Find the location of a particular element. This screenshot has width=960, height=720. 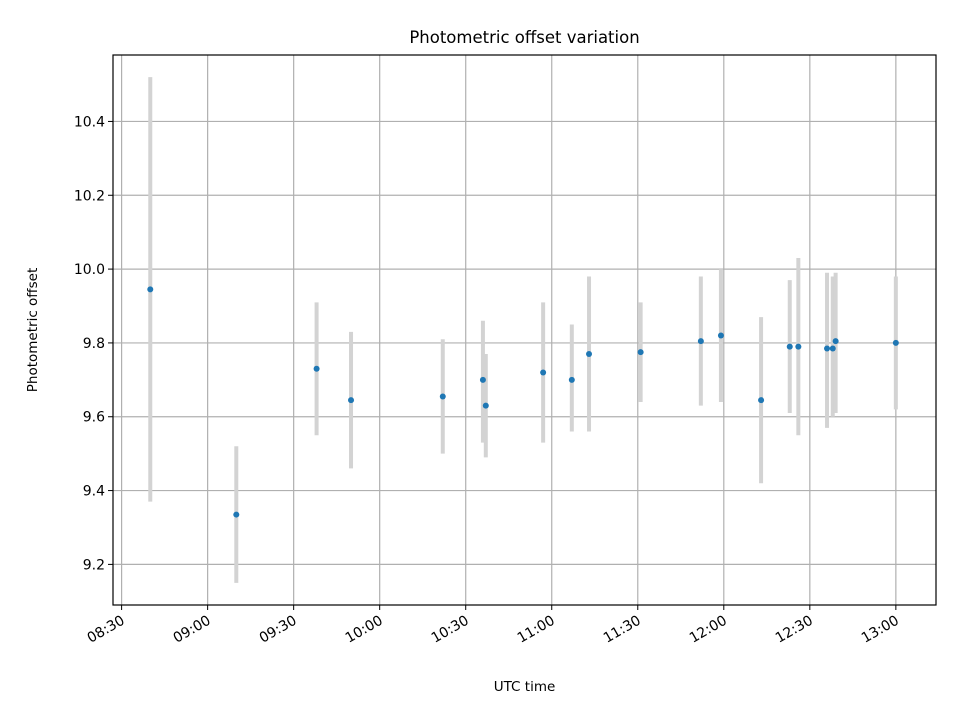

y-tick-label: 9.2 is located at coordinates (94, 565).